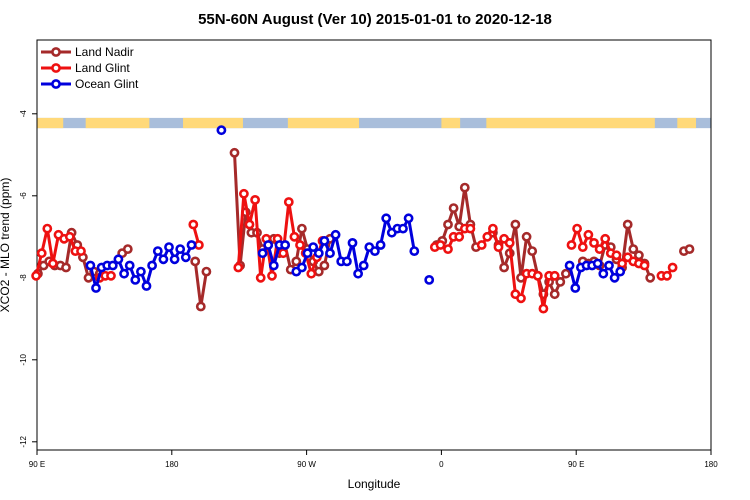  Describe the element at coordinates (374, 123) in the screenshot. I see `land-ocean-mask-band` at that location.